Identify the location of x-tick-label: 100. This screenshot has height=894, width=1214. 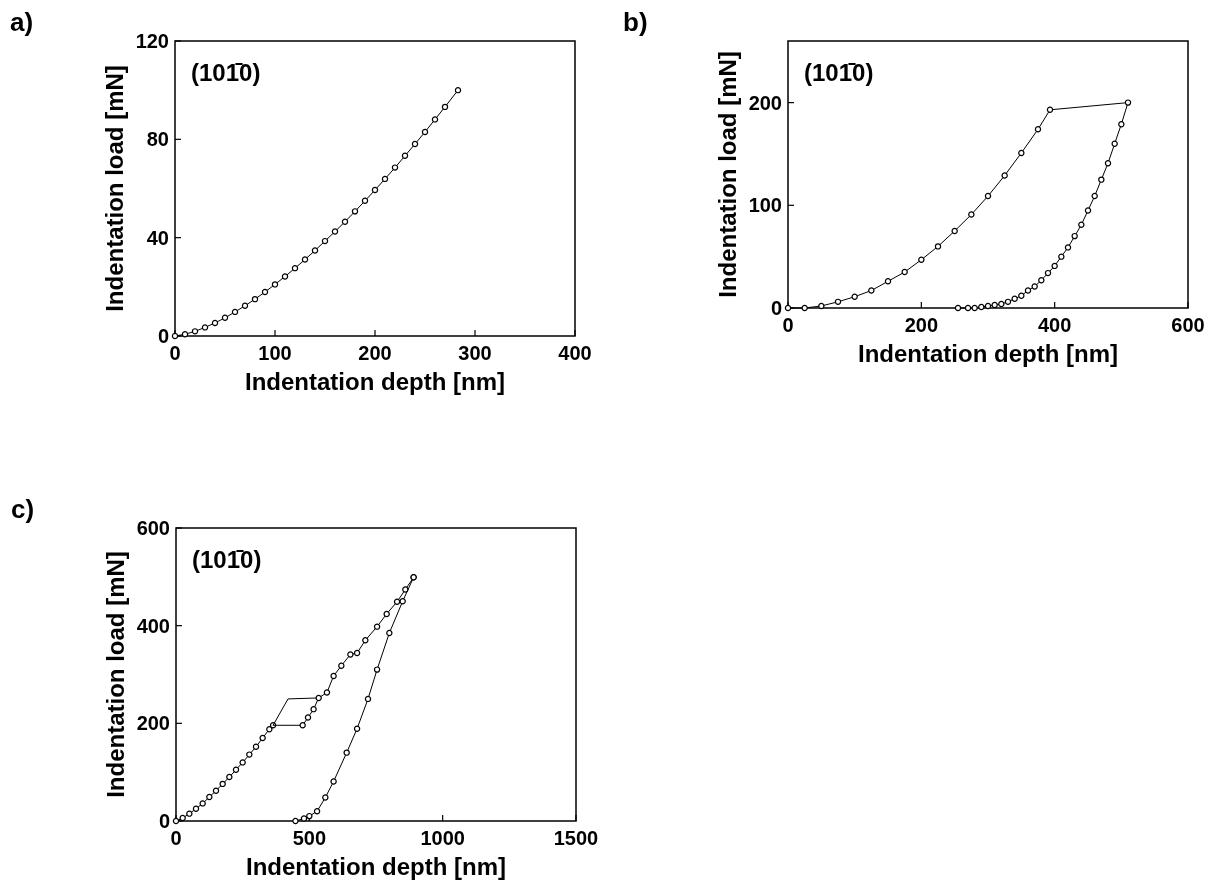
(275, 353).